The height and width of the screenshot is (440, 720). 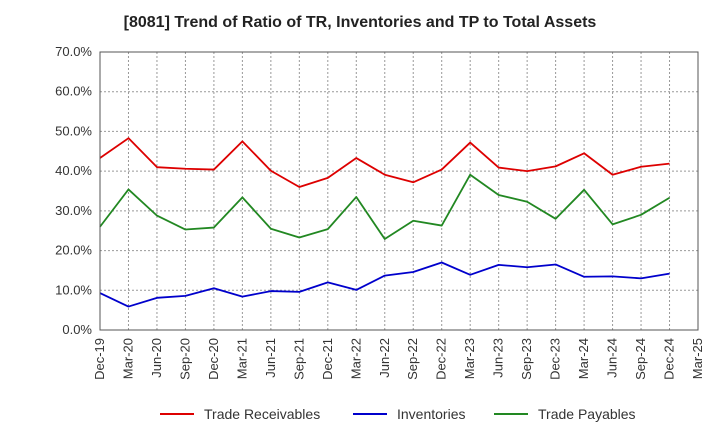 What do you see at coordinates (73, 210) in the screenshot?
I see `y-tick-label: 30.0%` at bounding box center [73, 210].